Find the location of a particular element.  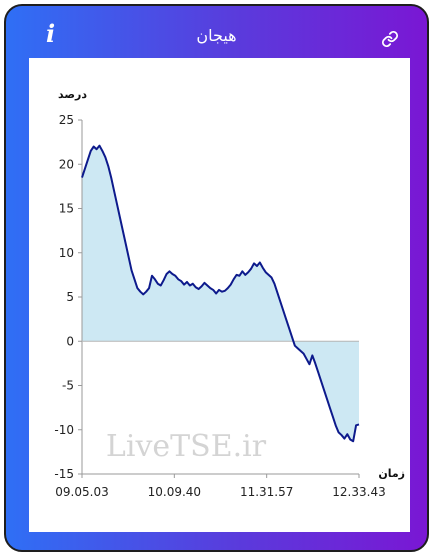

y-tick-label: 0 is located at coordinates (70, 341).